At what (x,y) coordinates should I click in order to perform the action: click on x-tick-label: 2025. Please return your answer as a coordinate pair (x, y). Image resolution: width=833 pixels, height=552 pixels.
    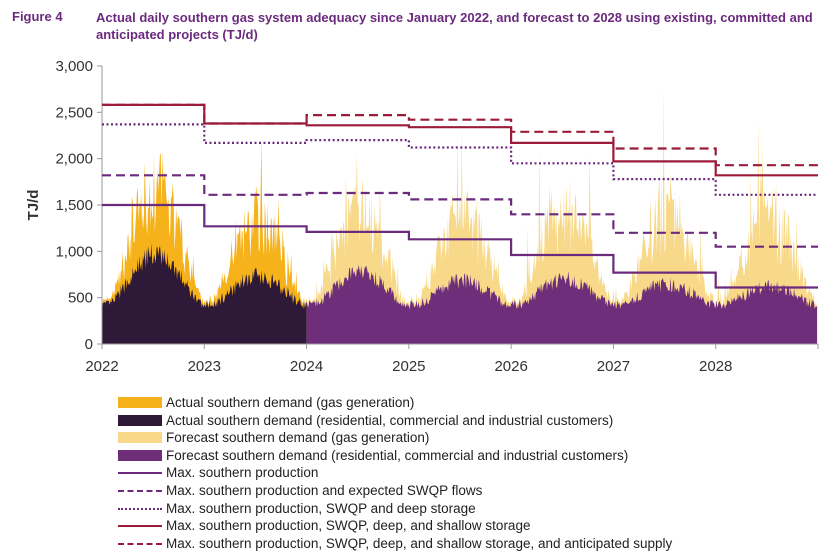
    Looking at the image, I should click on (408, 366).